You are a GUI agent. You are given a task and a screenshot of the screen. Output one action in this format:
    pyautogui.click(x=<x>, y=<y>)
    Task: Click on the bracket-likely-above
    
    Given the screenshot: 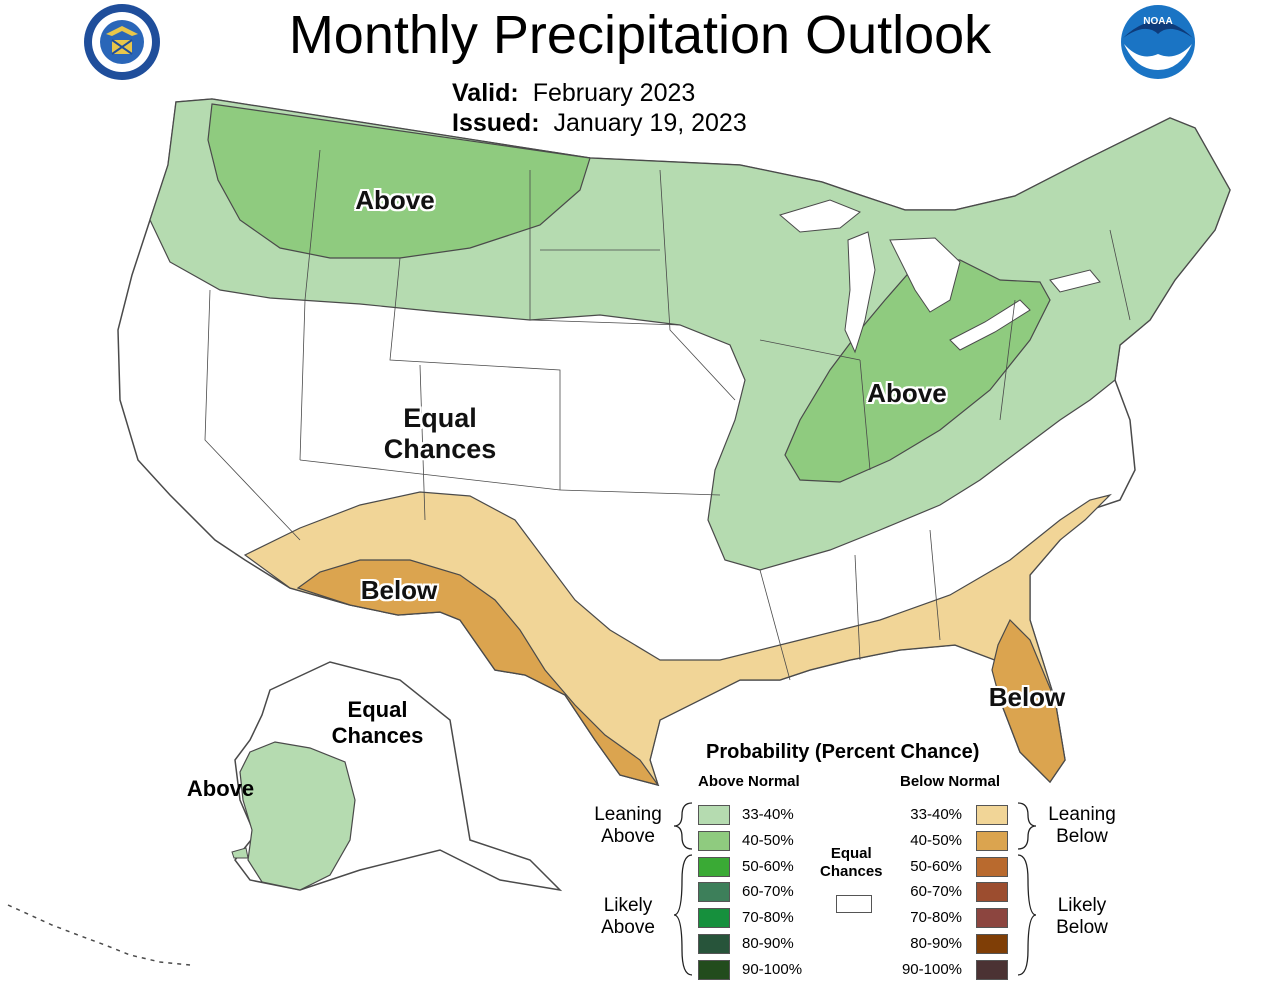 What is the action you would take?
    pyautogui.click(x=683, y=915)
    